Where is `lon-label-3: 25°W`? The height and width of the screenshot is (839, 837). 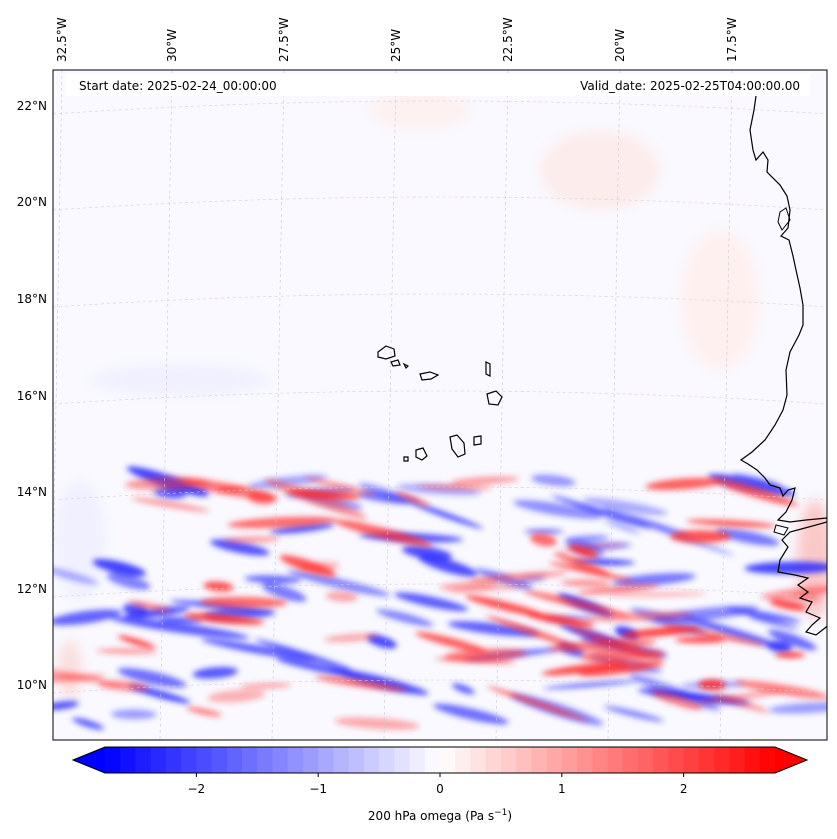
lon-label-3: 25°W is located at coordinates (396, 45).